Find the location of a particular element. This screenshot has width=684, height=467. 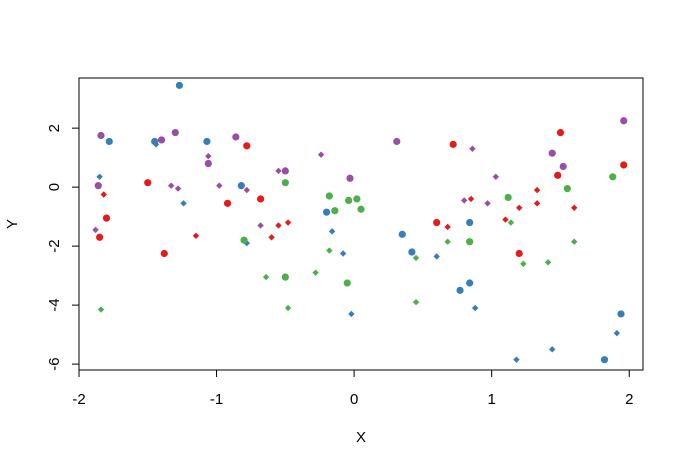

x-tick-label: -2 is located at coordinates (78, 399).